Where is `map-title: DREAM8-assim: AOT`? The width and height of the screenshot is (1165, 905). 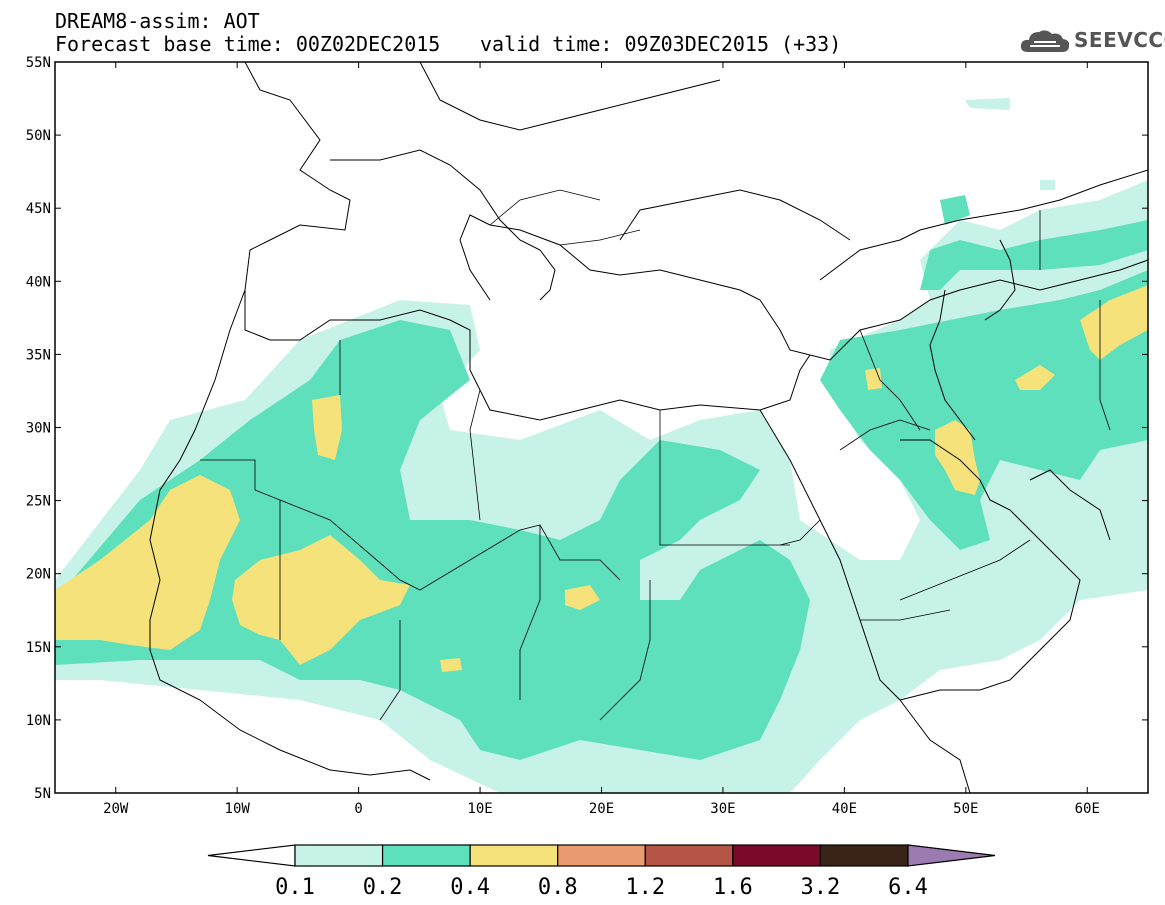
map-title: DREAM8-assim: AOT is located at coordinates (157, 21).